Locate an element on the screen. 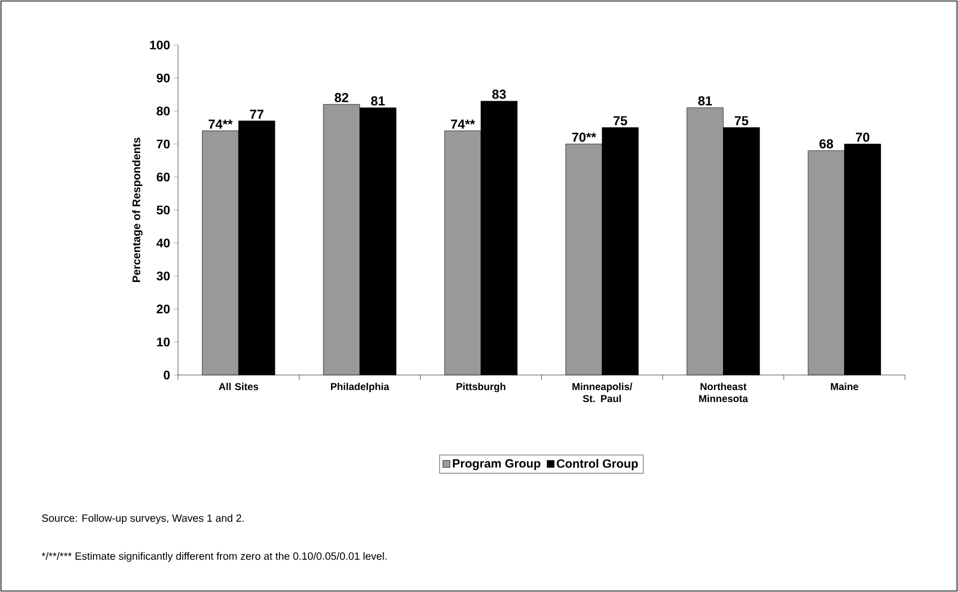  y-tick-label: 10 is located at coordinates (163, 342).